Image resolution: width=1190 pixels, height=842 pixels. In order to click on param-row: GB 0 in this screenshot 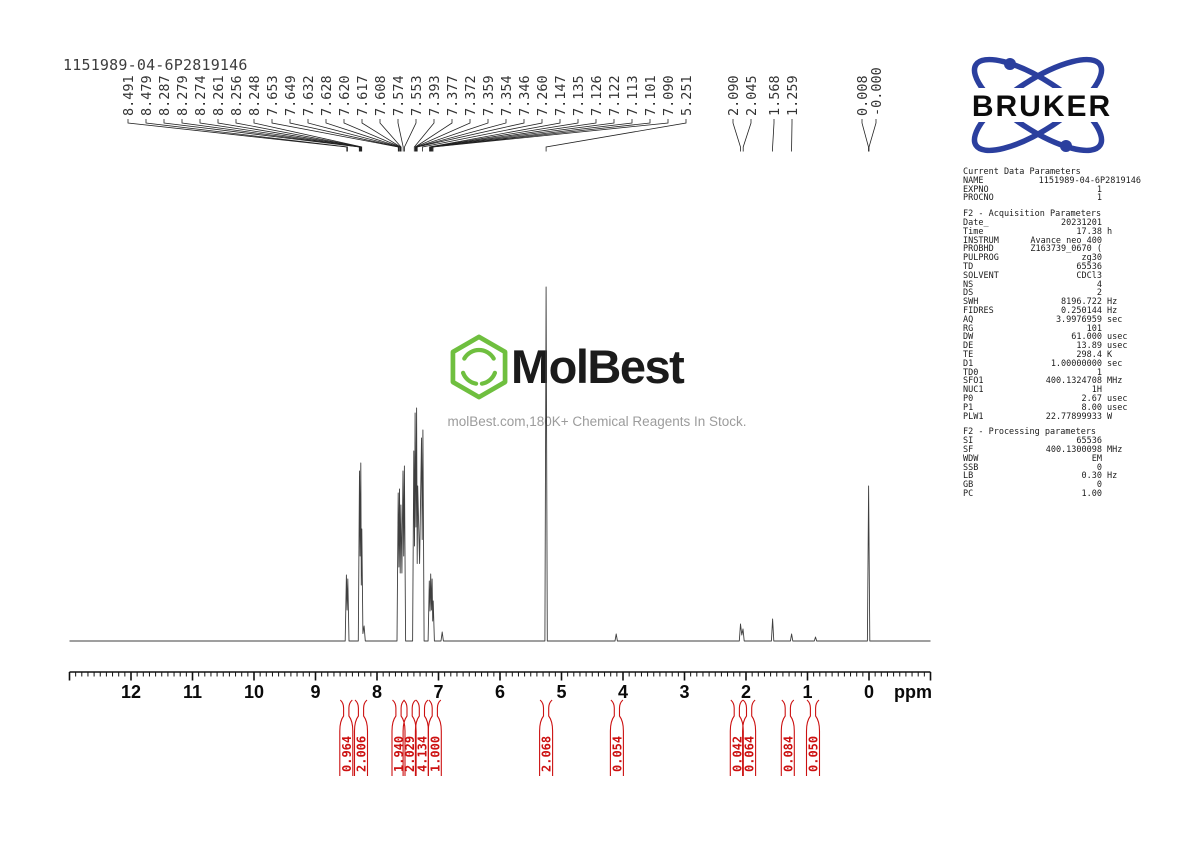, I will do `click(1052, 485)`.